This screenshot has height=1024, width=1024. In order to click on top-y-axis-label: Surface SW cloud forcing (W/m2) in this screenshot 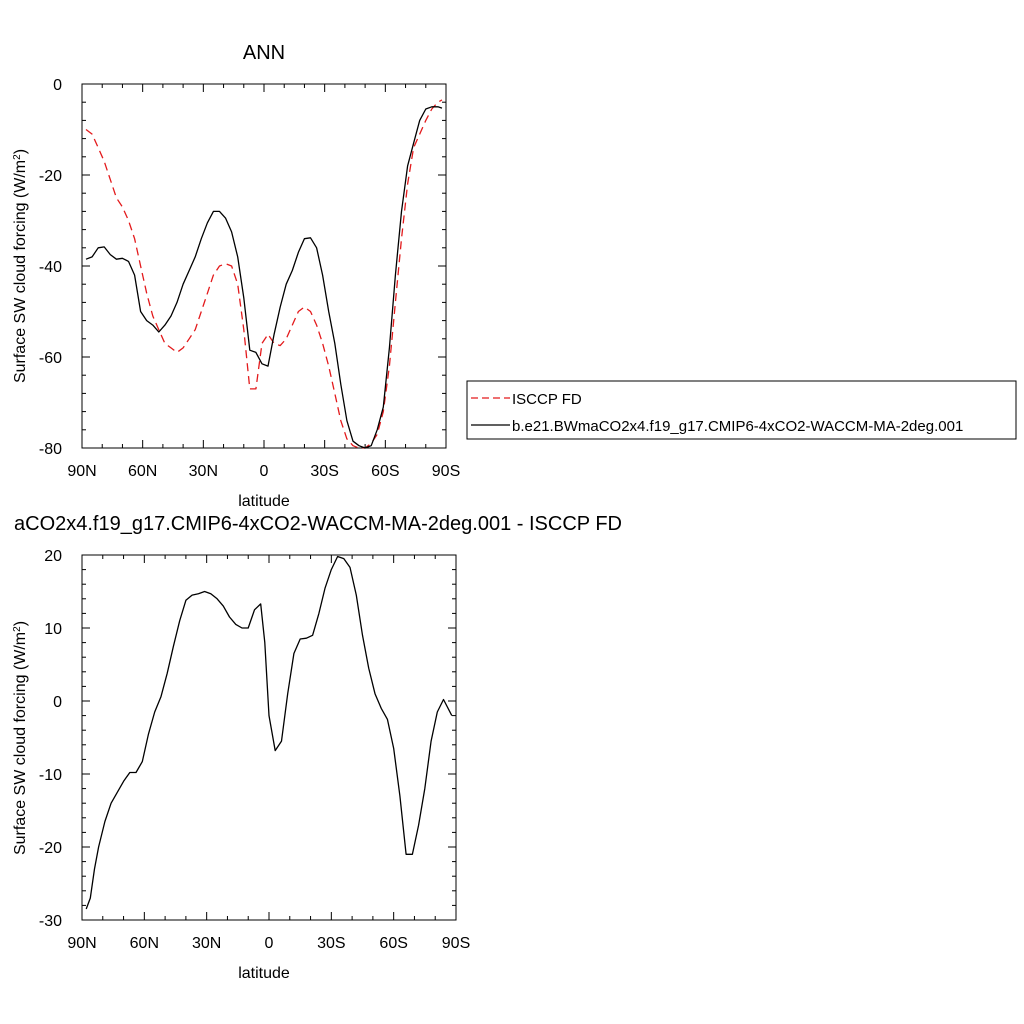, I will do `click(21, 266)`.